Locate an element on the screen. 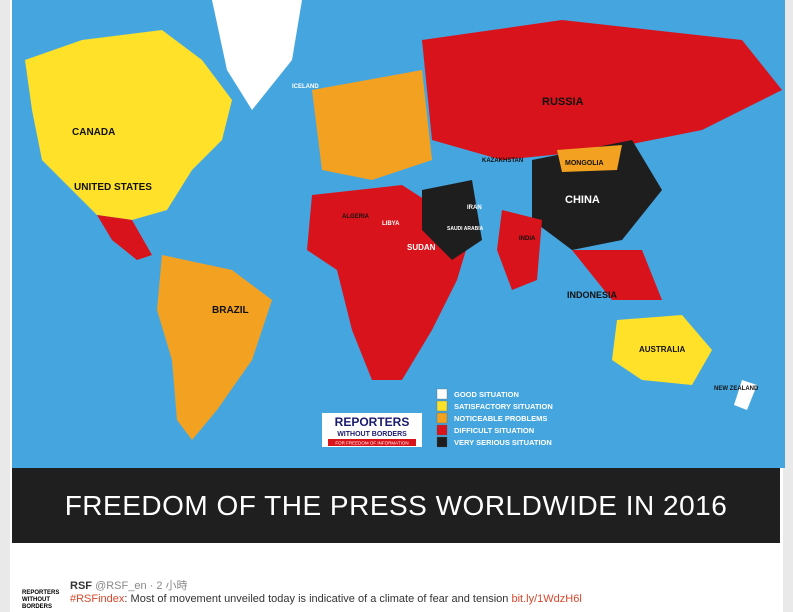 The width and height of the screenshot is (793, 612). central-america is located at coordinates (124, 237).